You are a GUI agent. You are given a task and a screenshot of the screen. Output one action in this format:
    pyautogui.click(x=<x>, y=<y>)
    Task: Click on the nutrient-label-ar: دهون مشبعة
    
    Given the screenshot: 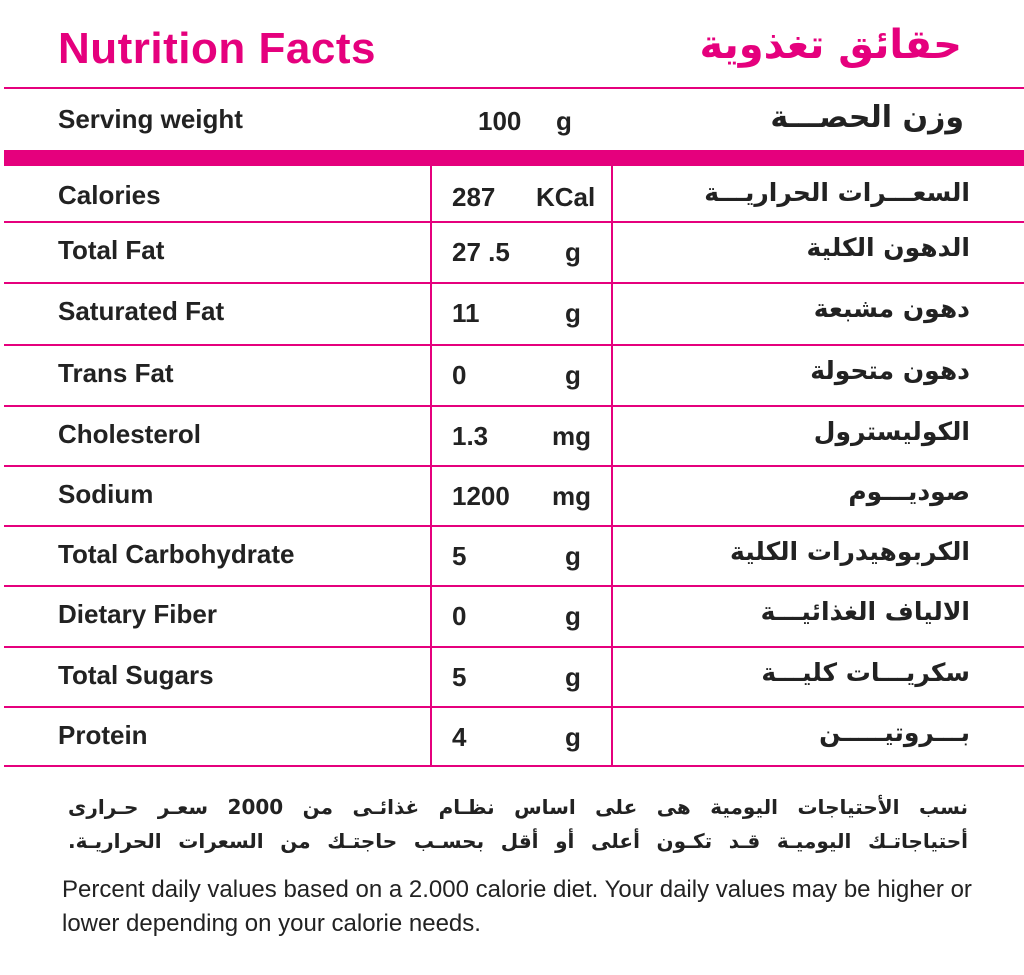 What is the action you would take?
    pyautogui.click(x=891, y=308)
    